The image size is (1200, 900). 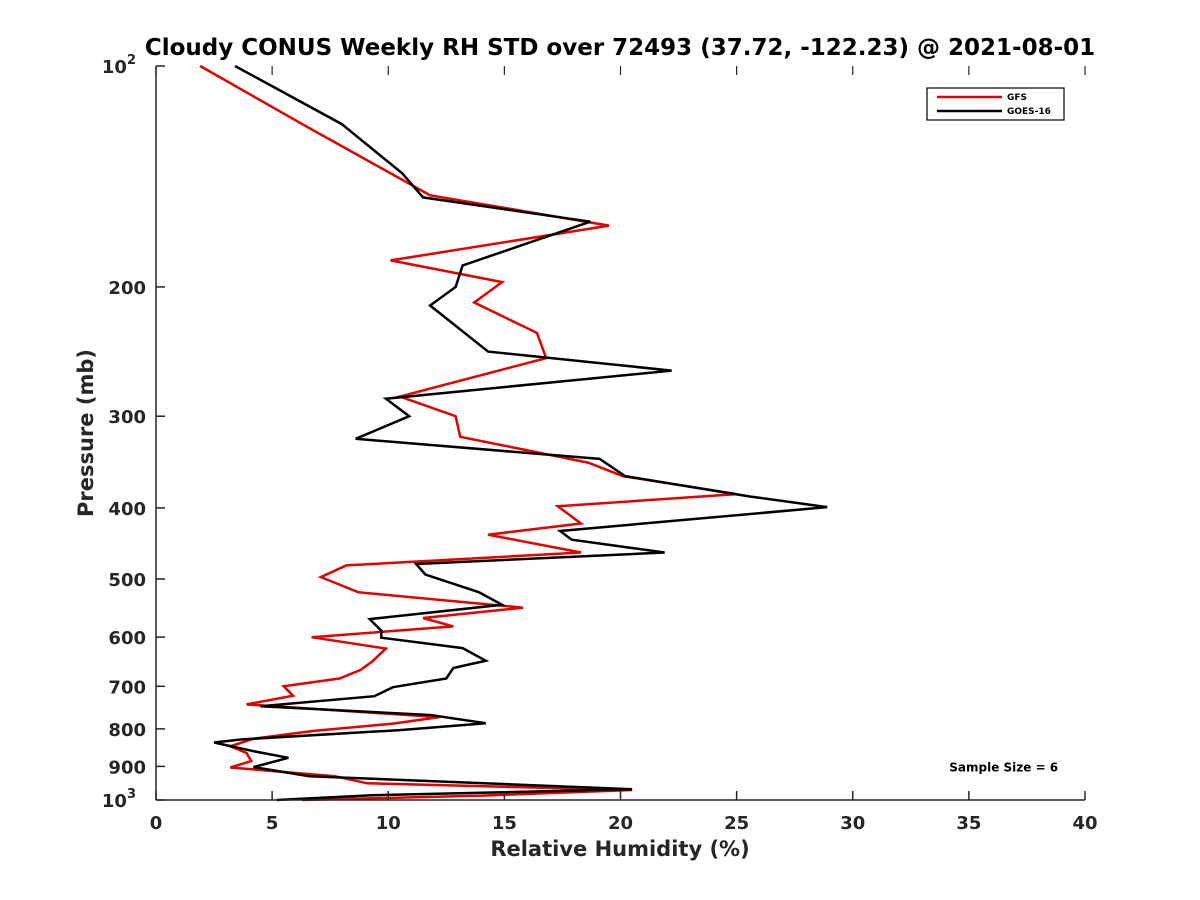 I want to click on legend-label-gfs: GFS, so click(x=1017, y=98).